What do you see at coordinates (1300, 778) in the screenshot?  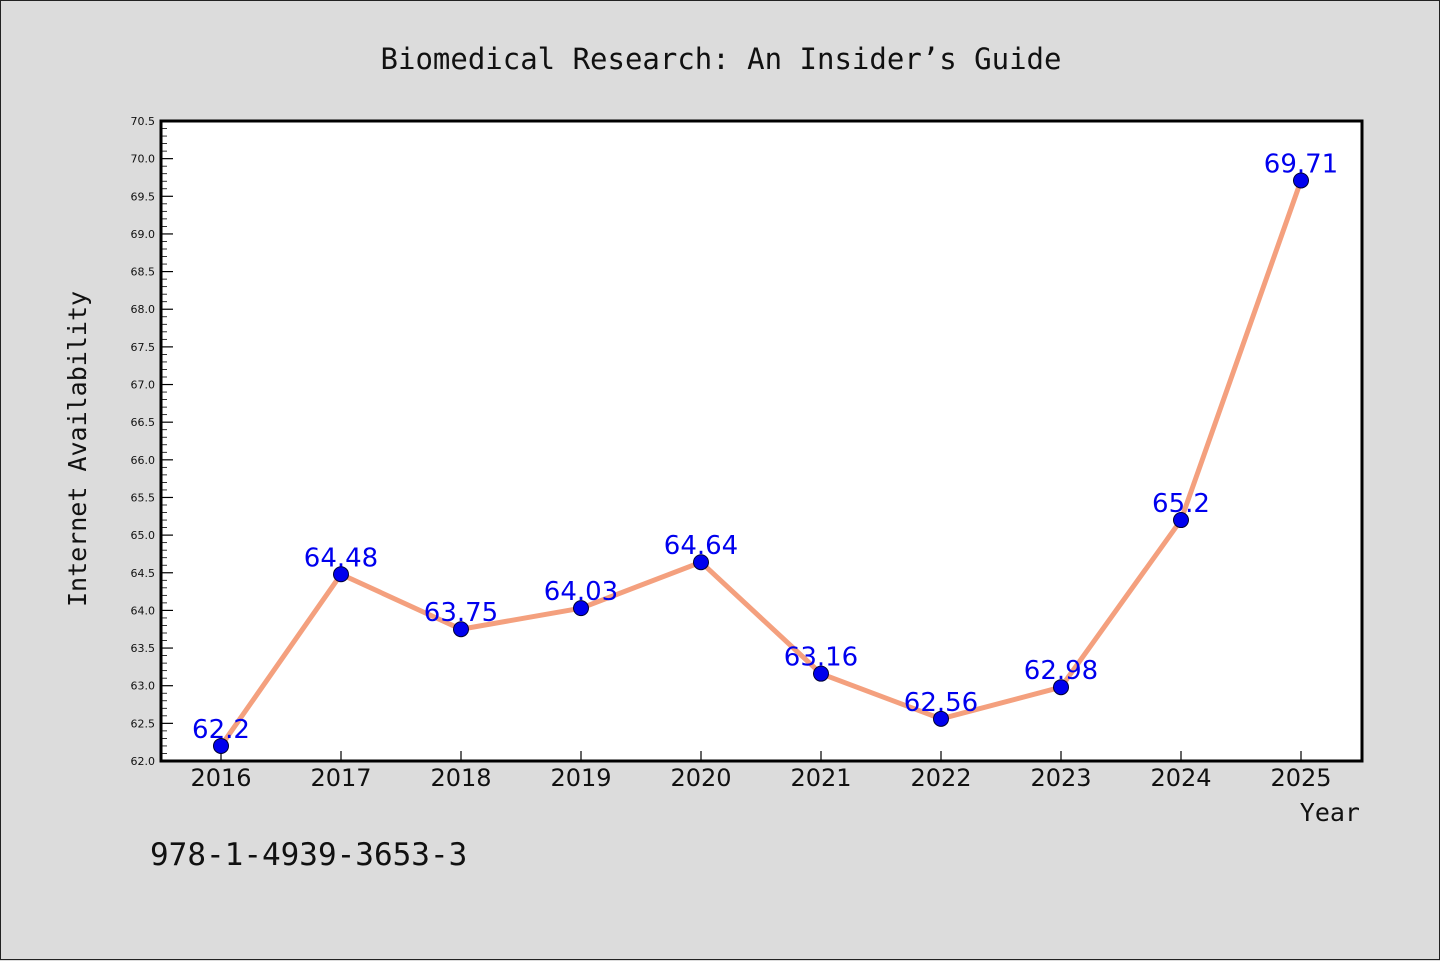 I see `x-tick-label: 2025` at bounding box center [1300, 778].